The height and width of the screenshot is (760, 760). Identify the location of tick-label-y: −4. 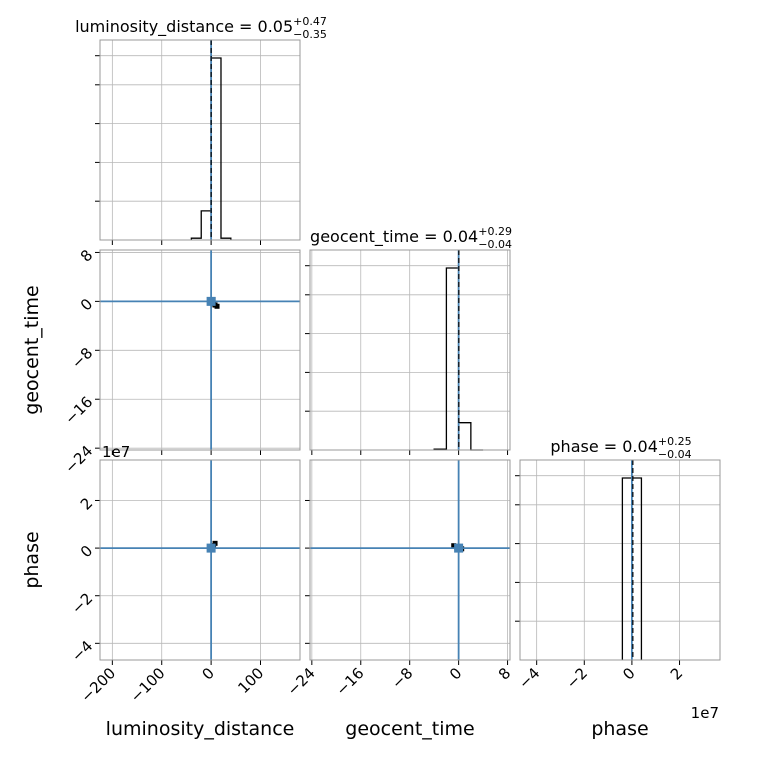
(82, 651).